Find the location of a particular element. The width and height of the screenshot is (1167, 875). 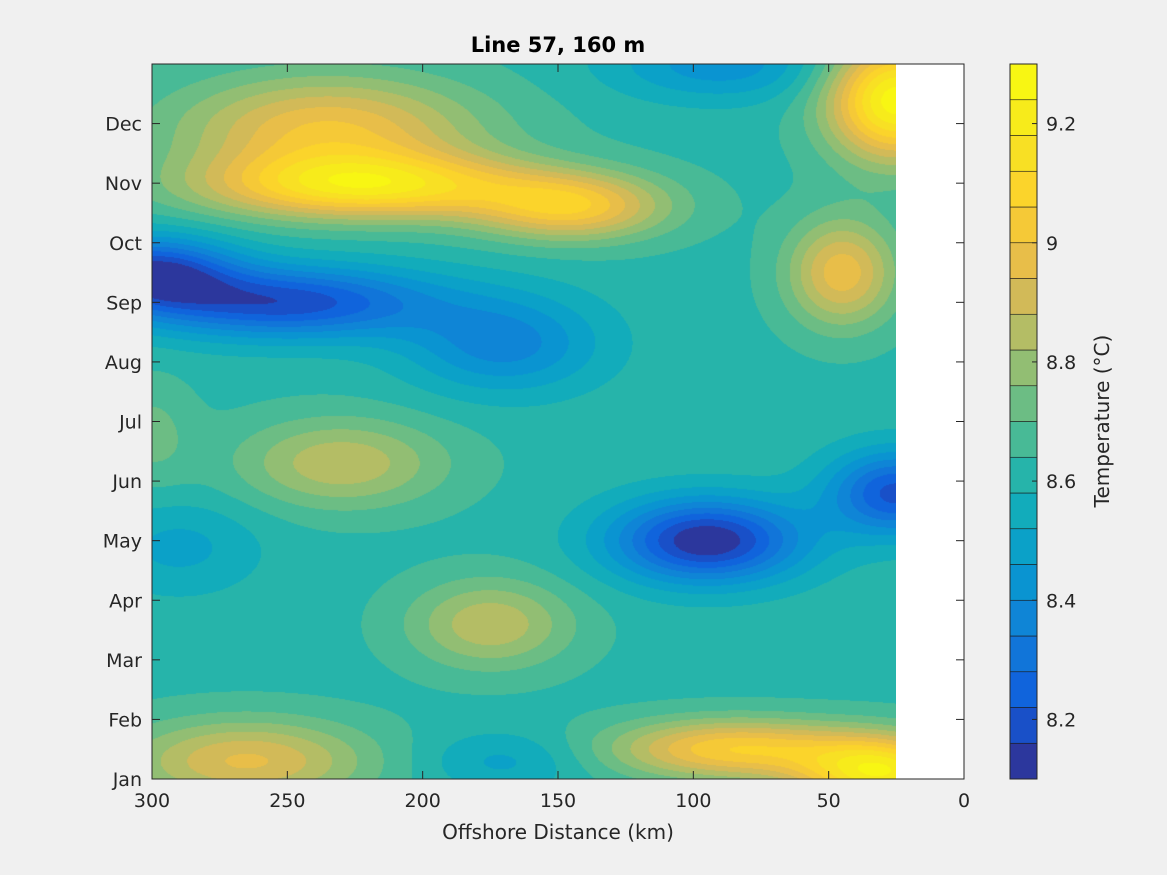

x-tick-label: 0 is located at coordinates (964, 801).